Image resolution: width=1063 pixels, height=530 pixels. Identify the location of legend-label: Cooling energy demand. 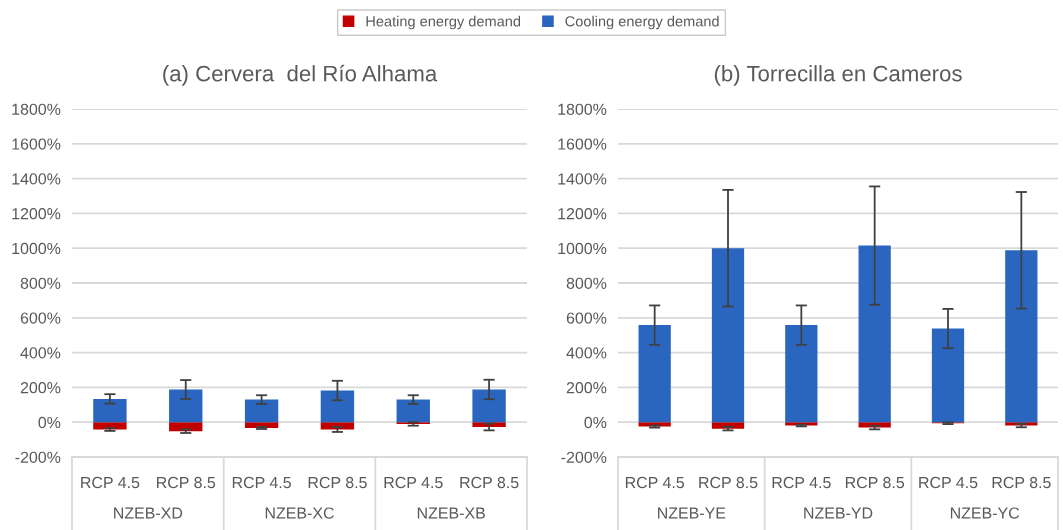
(642, 22).